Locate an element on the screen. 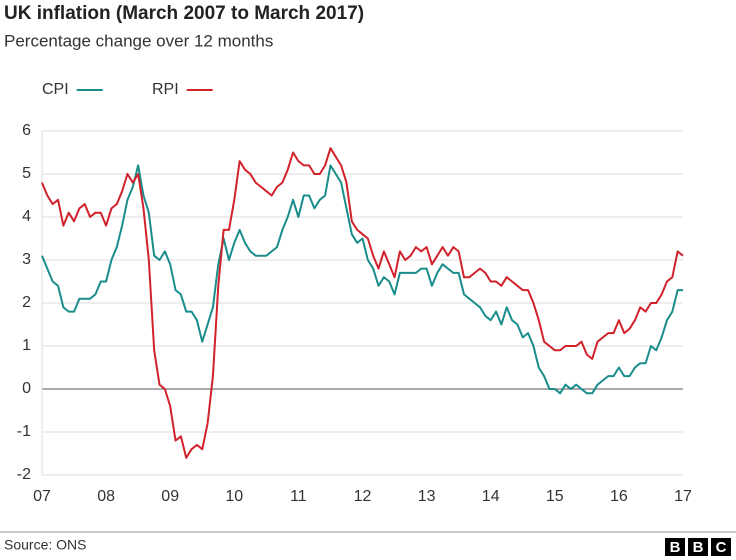 This screenshot has width=736, height=560. y-tick-label: 2 is located at coordinates (26, 302).